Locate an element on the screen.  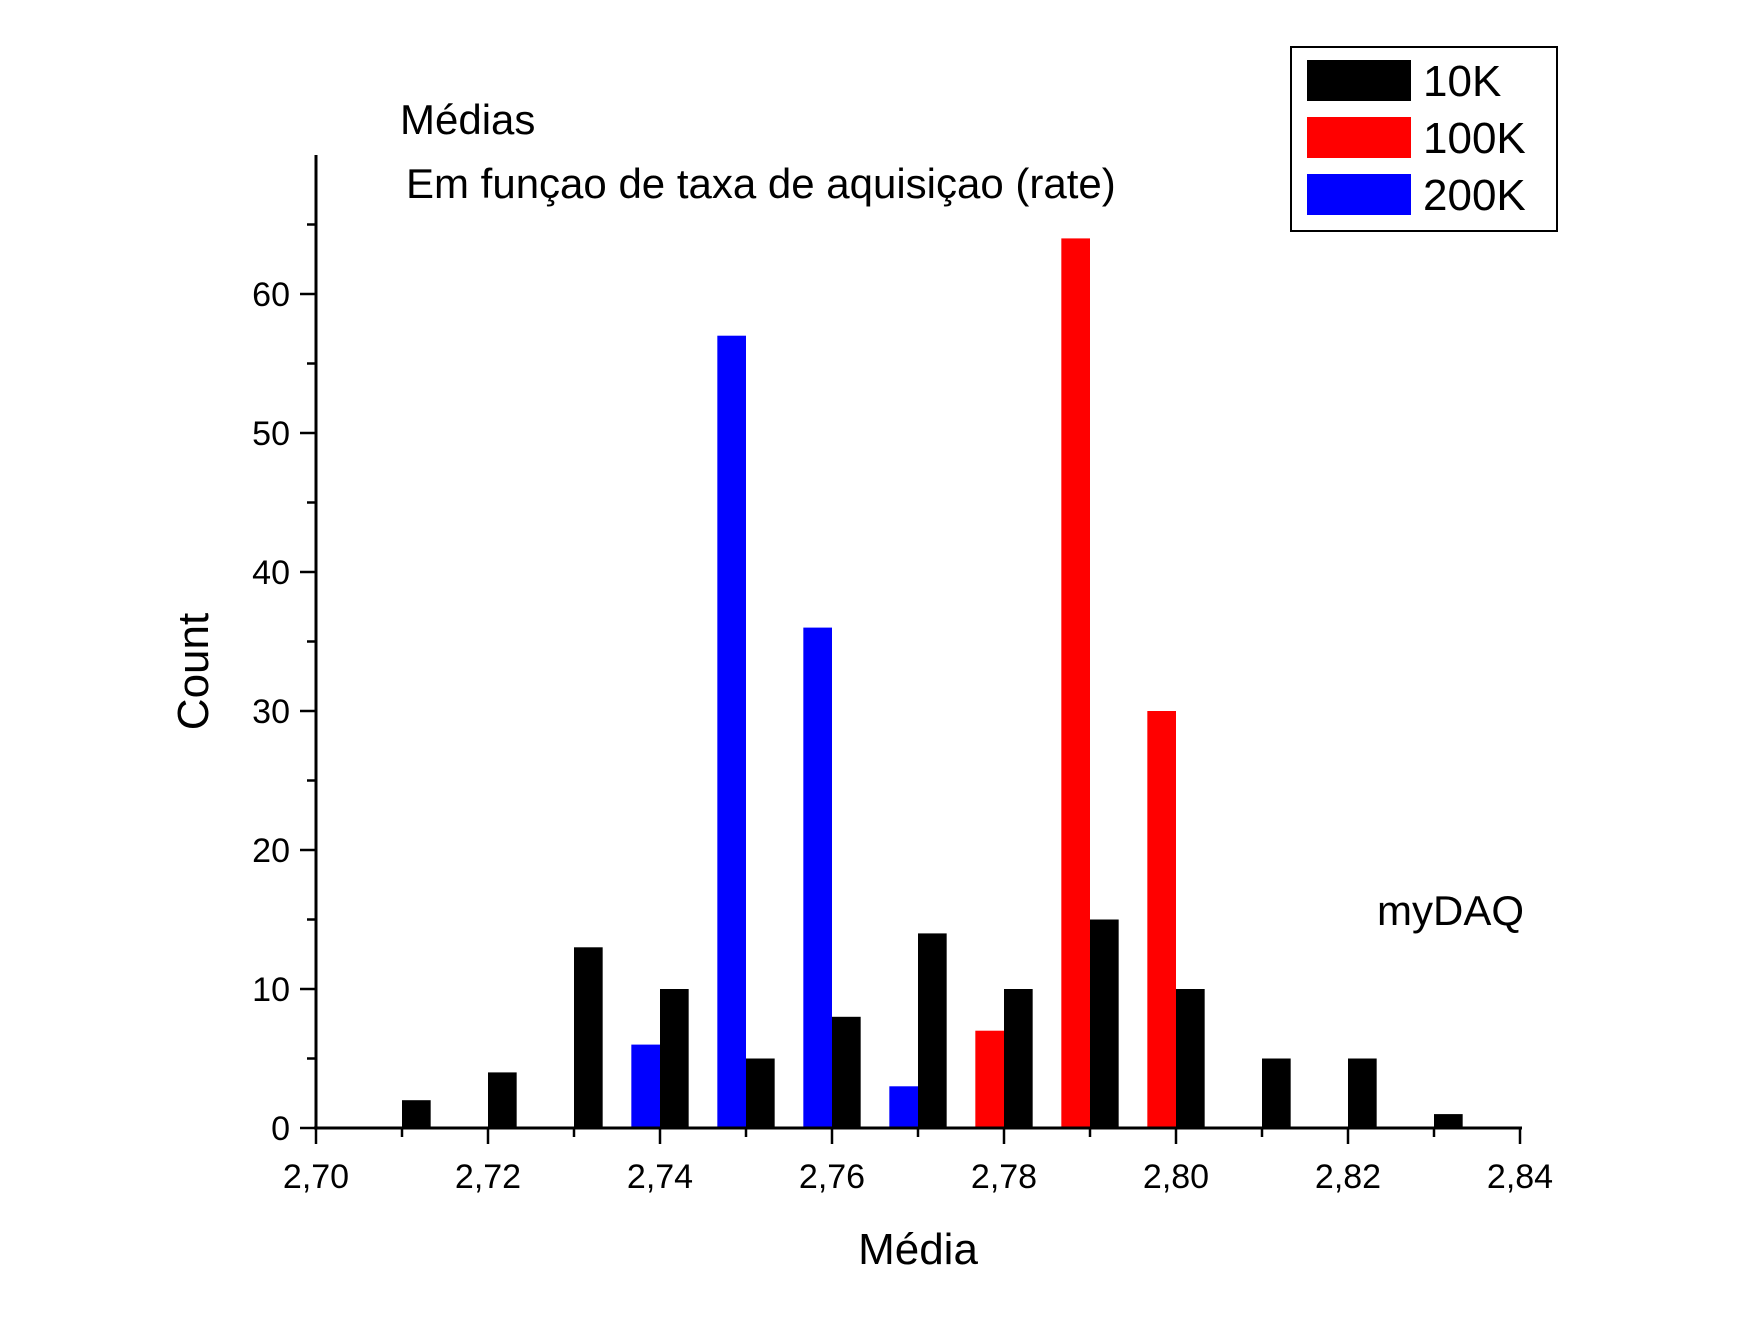
x-tick-label-4: 2,78 is located at coordinates (1004, 1177).